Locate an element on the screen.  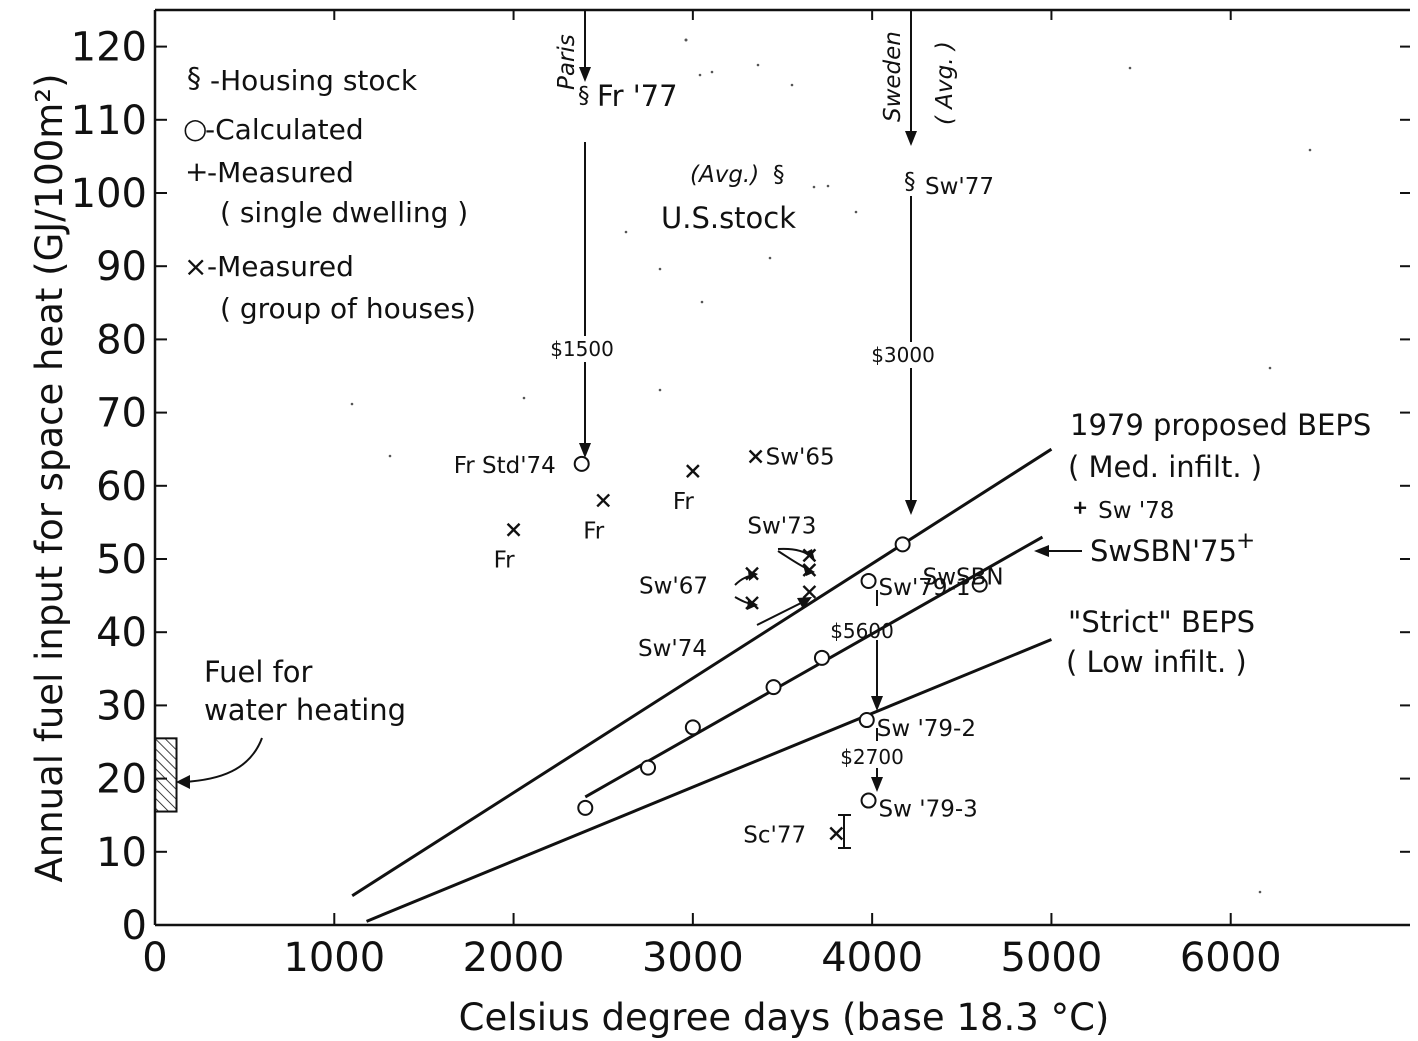
point-label: Sw '78 is located at coordinates (1136, 511).